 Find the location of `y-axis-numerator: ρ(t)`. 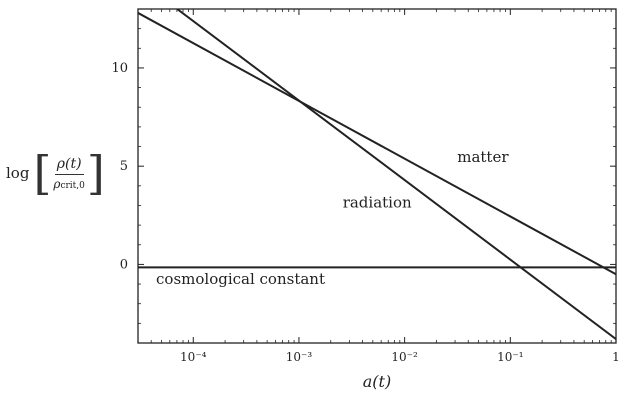

y-axis-numerator: ρ(t) is located at coordinates (69, 165).